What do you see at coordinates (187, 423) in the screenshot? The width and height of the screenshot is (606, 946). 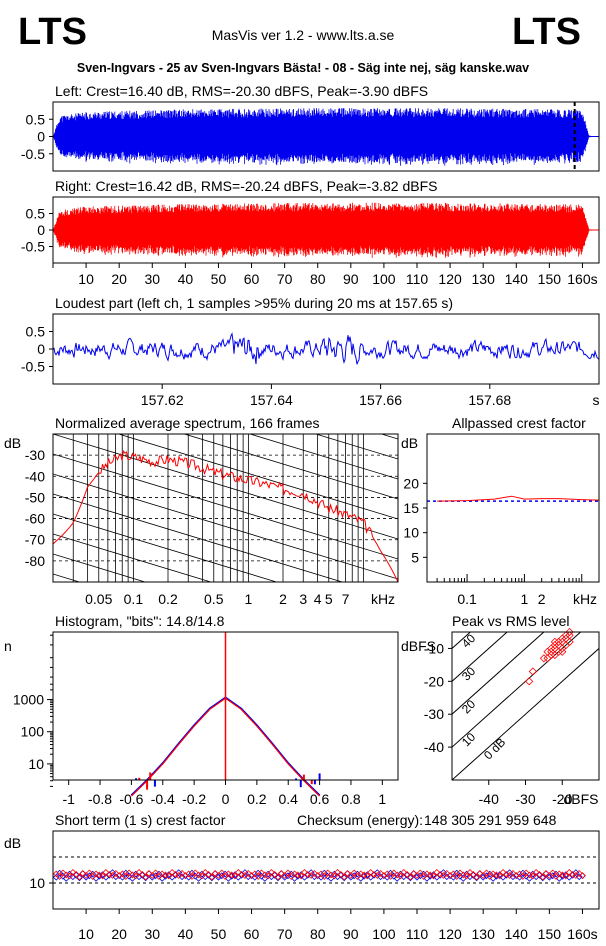 I see `spectrum-title: Normalized average spectrum, 166 frames` at bounding box center [187, 423].